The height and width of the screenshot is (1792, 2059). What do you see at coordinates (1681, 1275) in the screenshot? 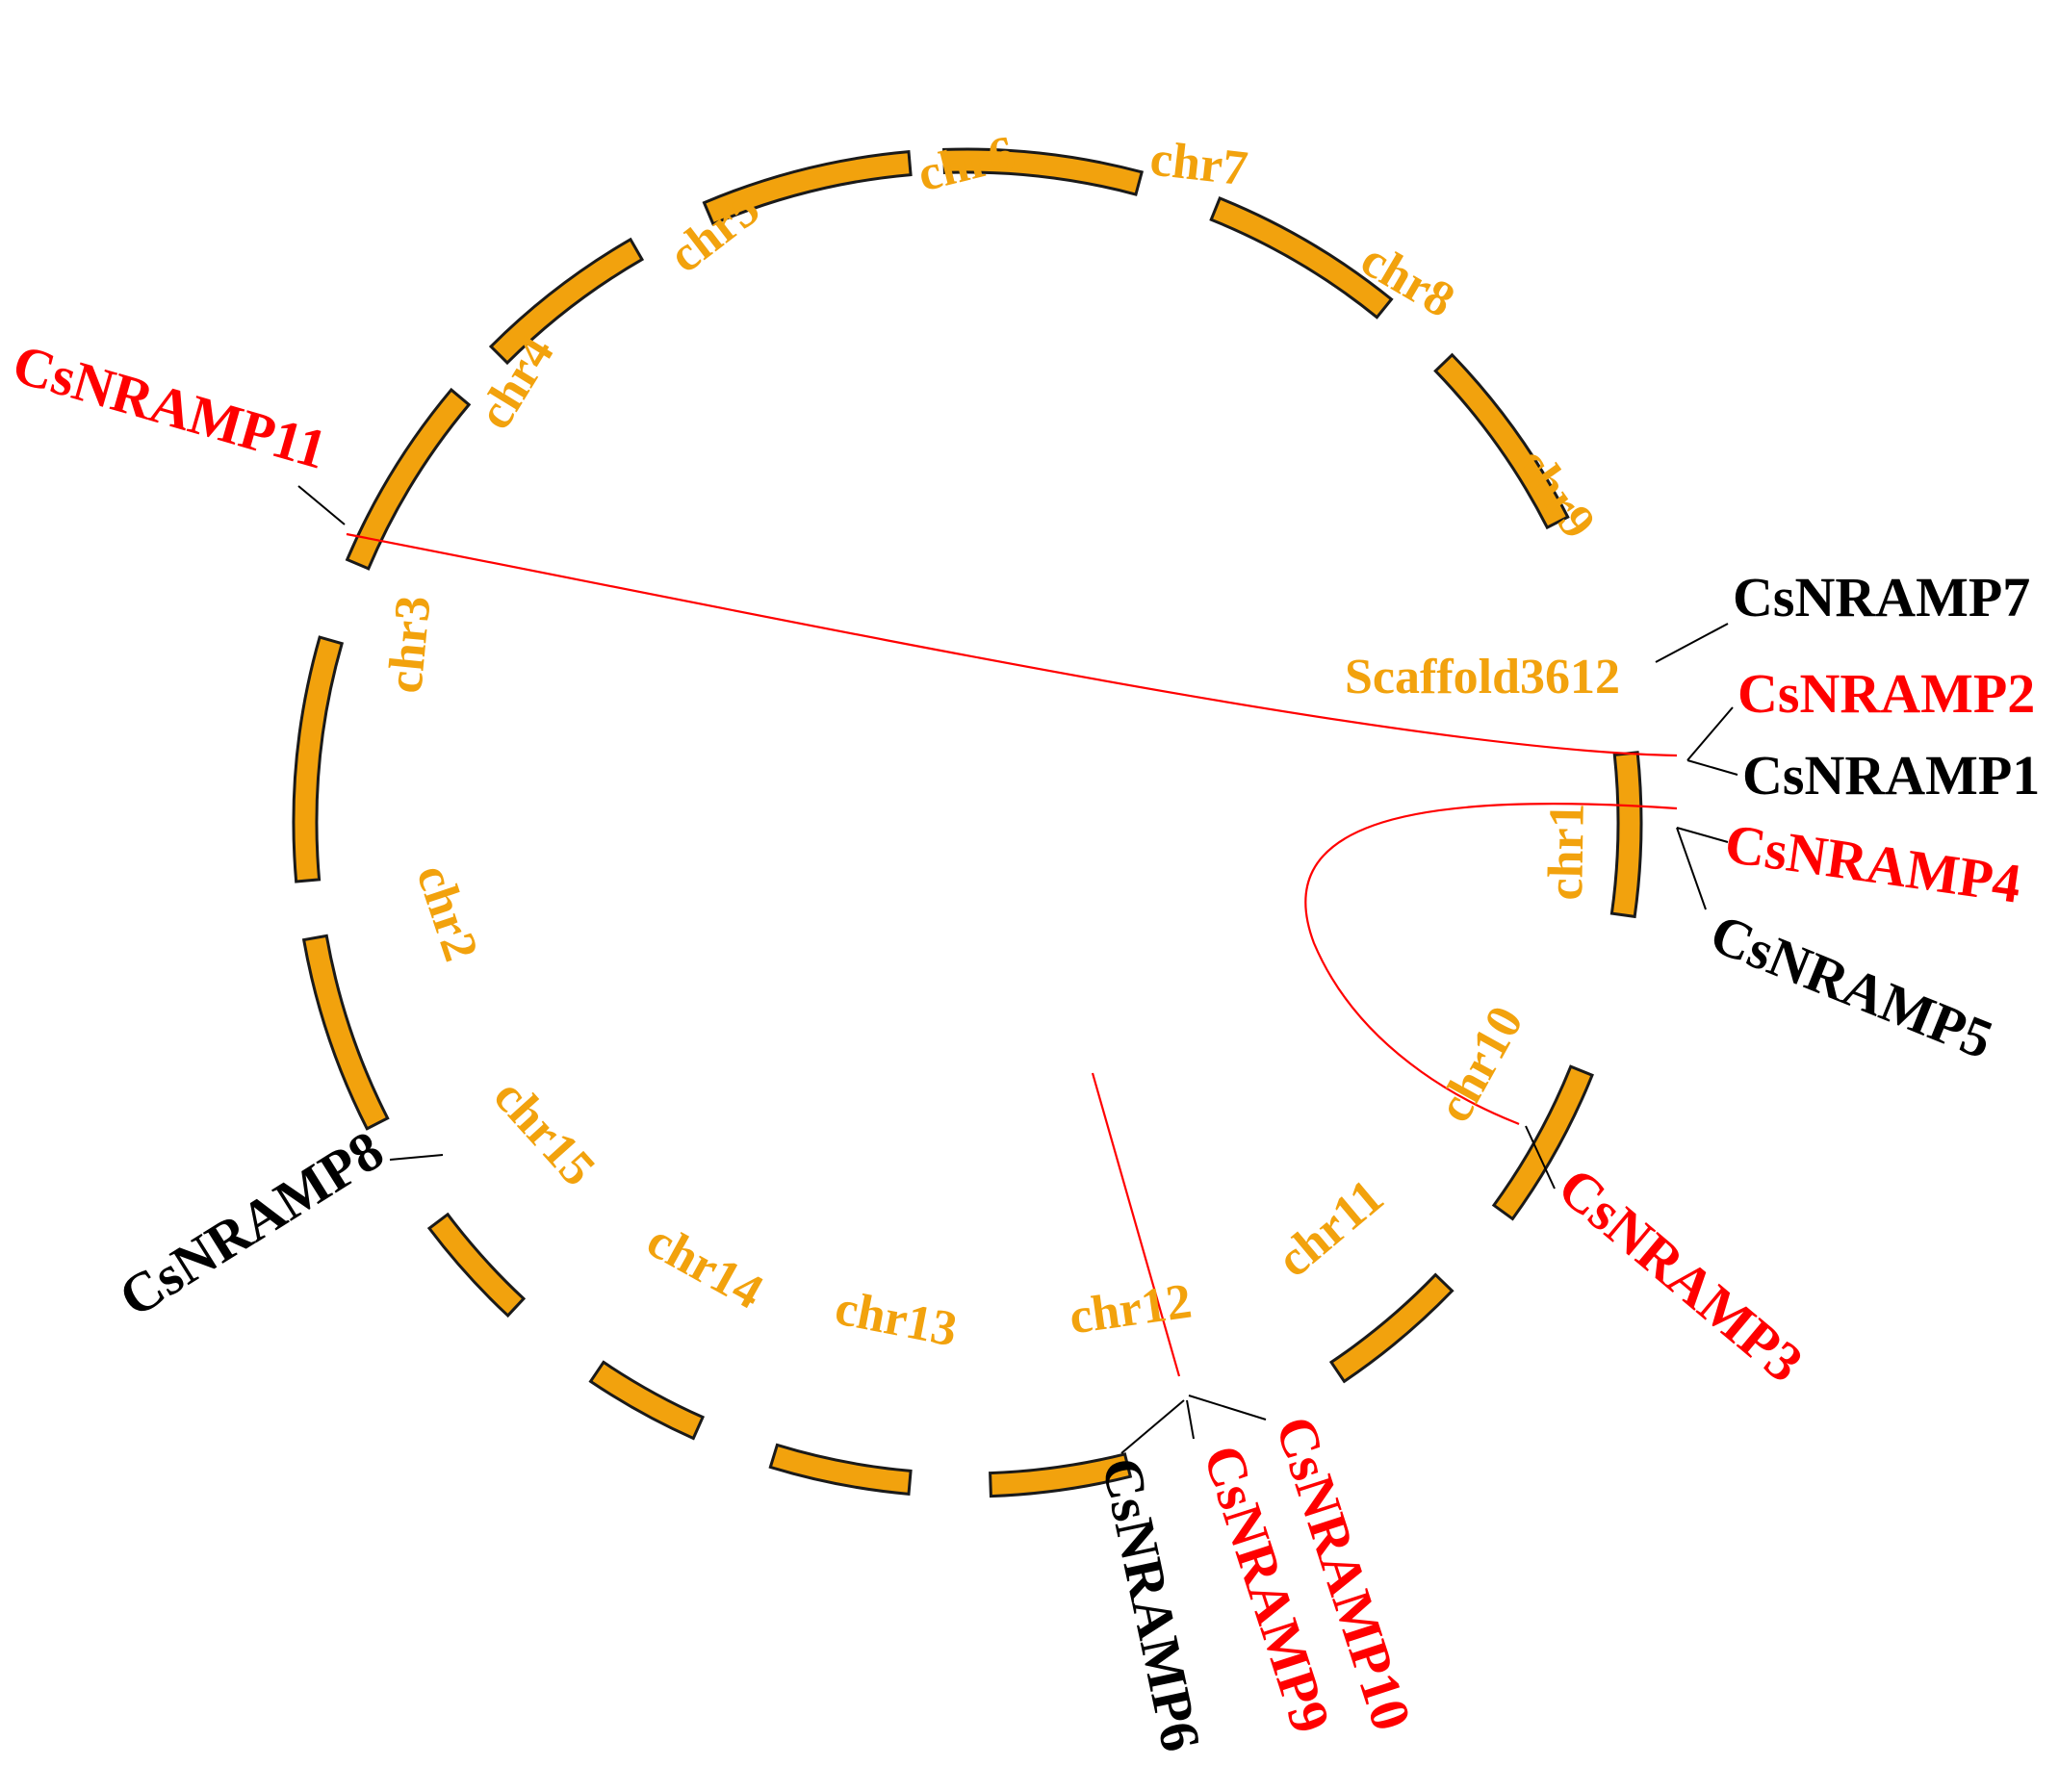
I see `gene-label-csnramp3: CsNRAMP3` at bounding box center [1681, 1275].